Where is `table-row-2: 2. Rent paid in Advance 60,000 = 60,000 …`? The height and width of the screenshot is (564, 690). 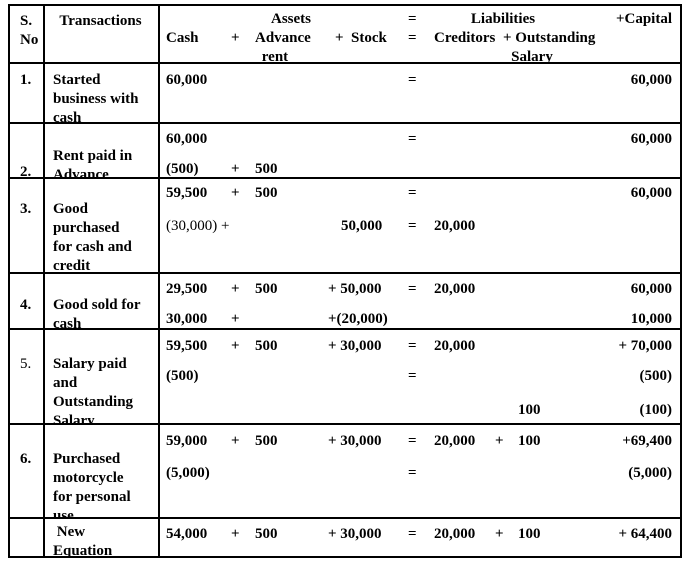
table-row-2: 2. Rent paid in Advance 60,000 = 60,000 … is located at coordinates (345, 151).